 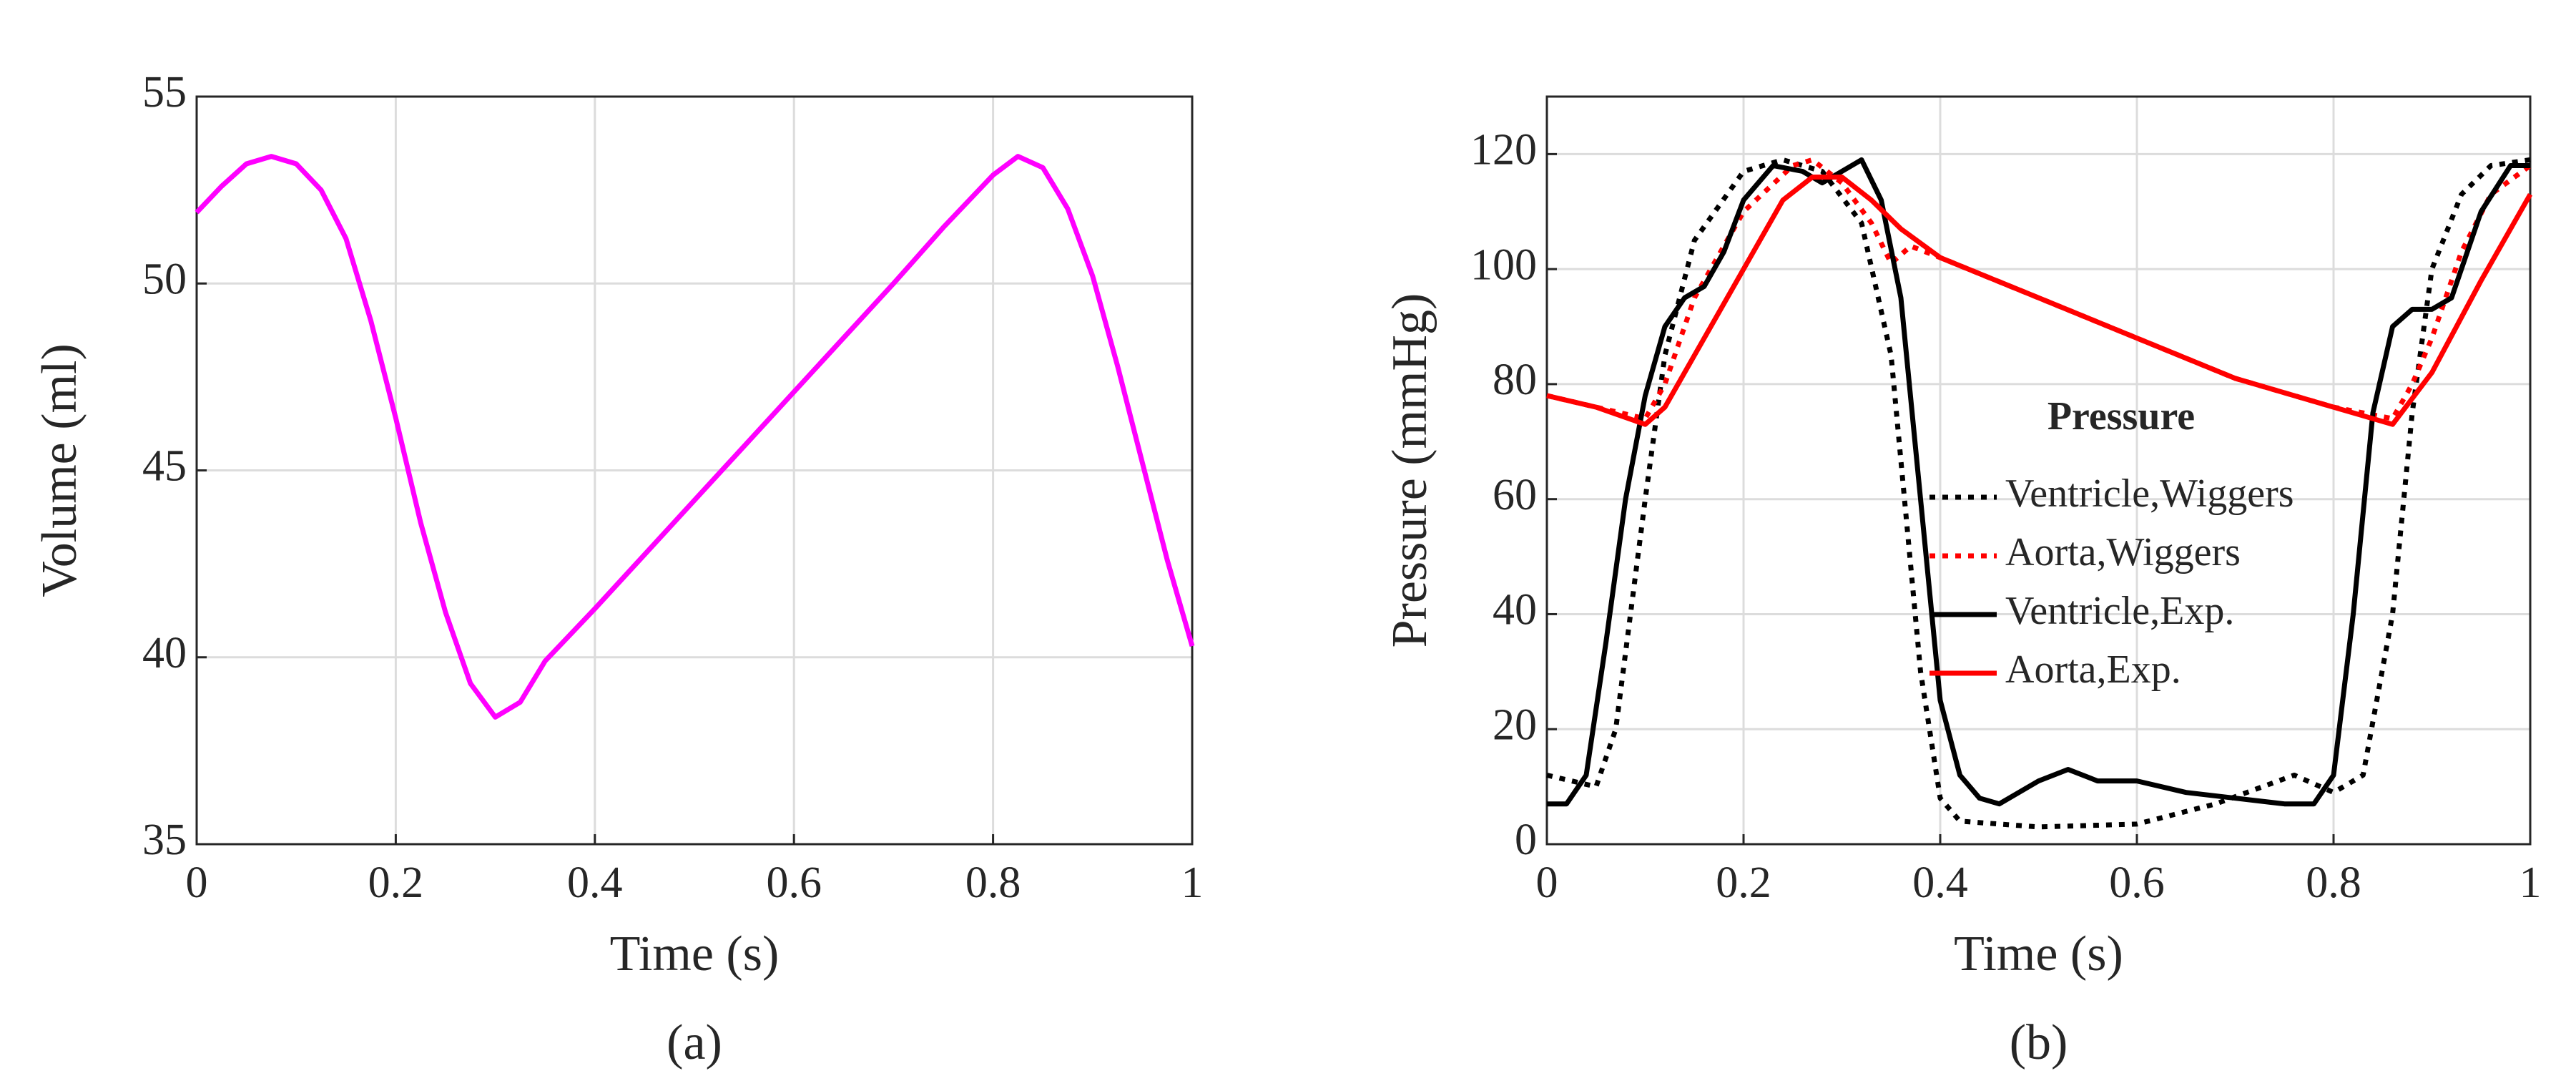 I want to click on panel-label: (b), so click(x=2039, y=1042).